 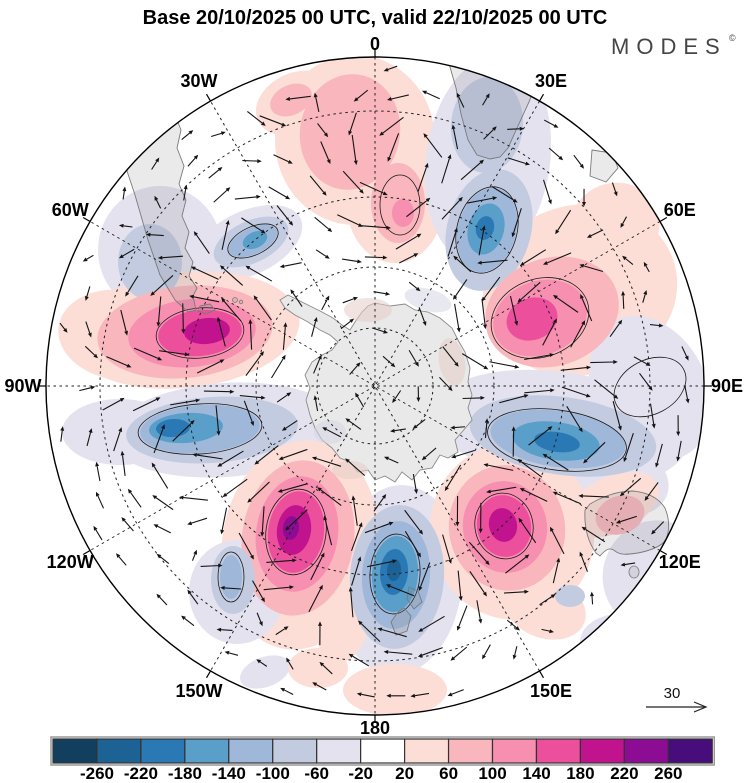 I want to click on colorbar-frame, so click(x=382, y=751).